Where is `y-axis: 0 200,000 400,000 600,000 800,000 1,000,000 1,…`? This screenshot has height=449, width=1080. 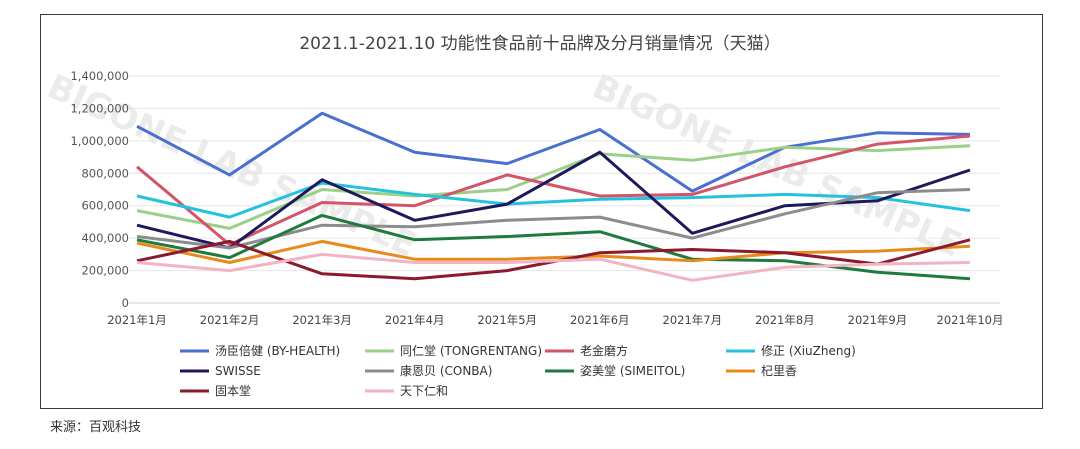 y-axis: 0 200,000 400,000 600,000 800,000 1,000,000 1,… is located at coordinates (99, 189).